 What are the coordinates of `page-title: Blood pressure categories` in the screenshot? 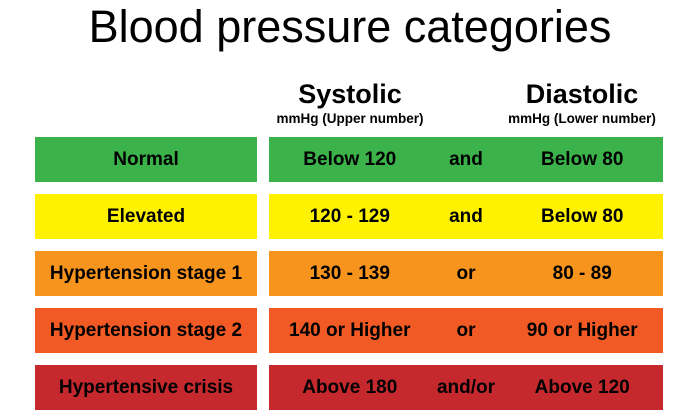 It's located at (350, 26).